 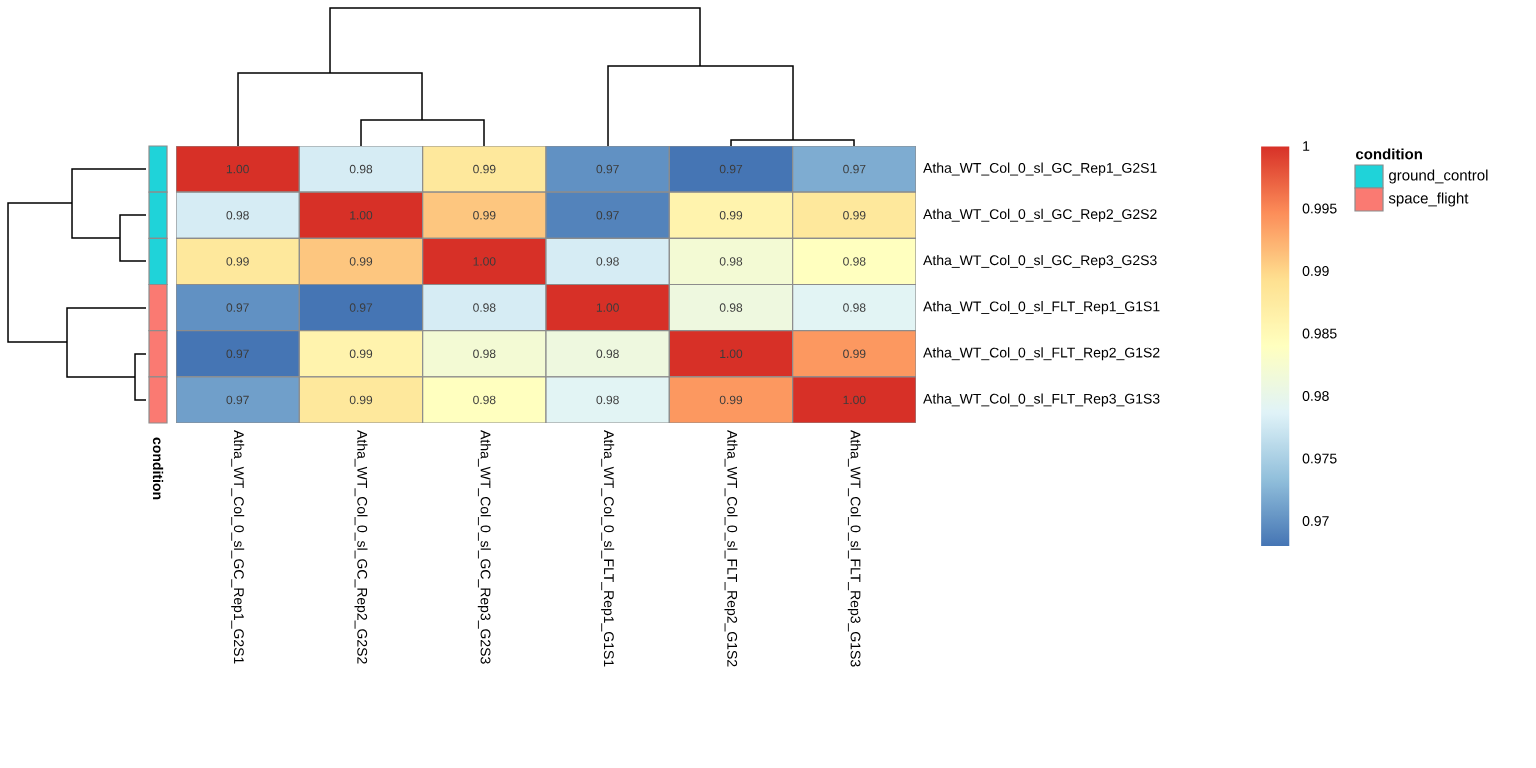 What do you see at coordinates (484, 547) in the screenshot?
I see `x-tick-label: Atha_WT_Col_0_sl_GC_Rep3_G2S3` at bounding box center [484, 547].